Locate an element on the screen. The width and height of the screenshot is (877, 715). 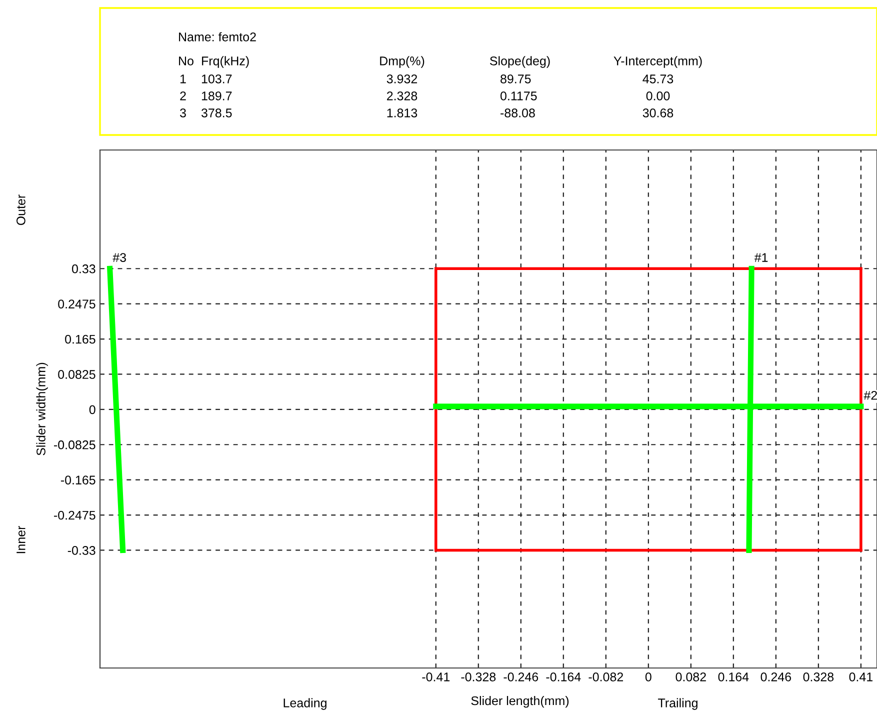
x-tick-label: 0 is located at coordinates (648, 677).